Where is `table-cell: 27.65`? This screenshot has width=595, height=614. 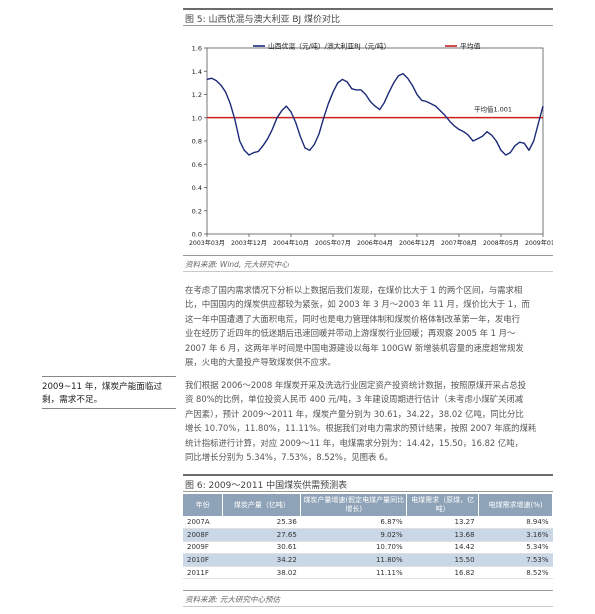
table-cell: 27.65 is located at coordinates (261, 535).